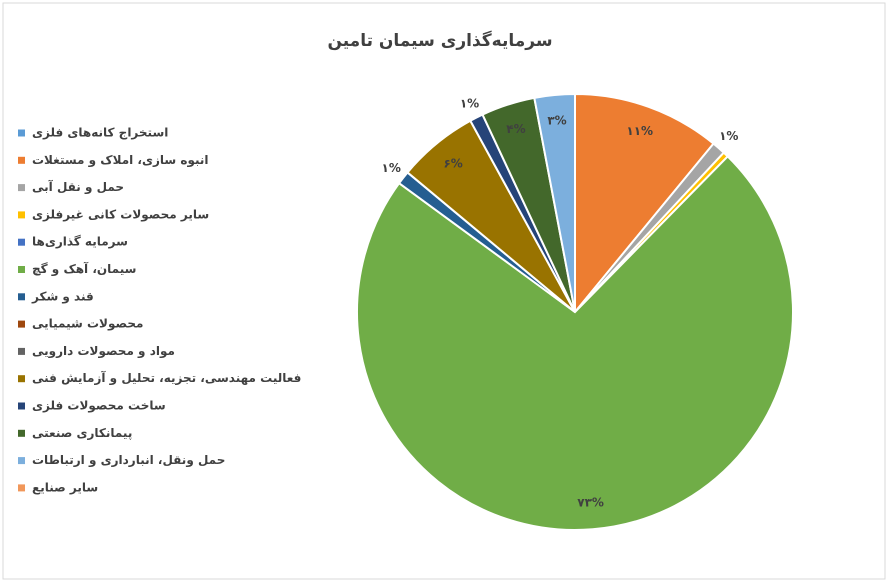 This screenshot has width=889, height=587. What do you see at coordinates (128, 460) in the screenshot?
I see `legend-label: حمل ونقل، انبارداری و ارتباطات` at bounding box center [128, 460].